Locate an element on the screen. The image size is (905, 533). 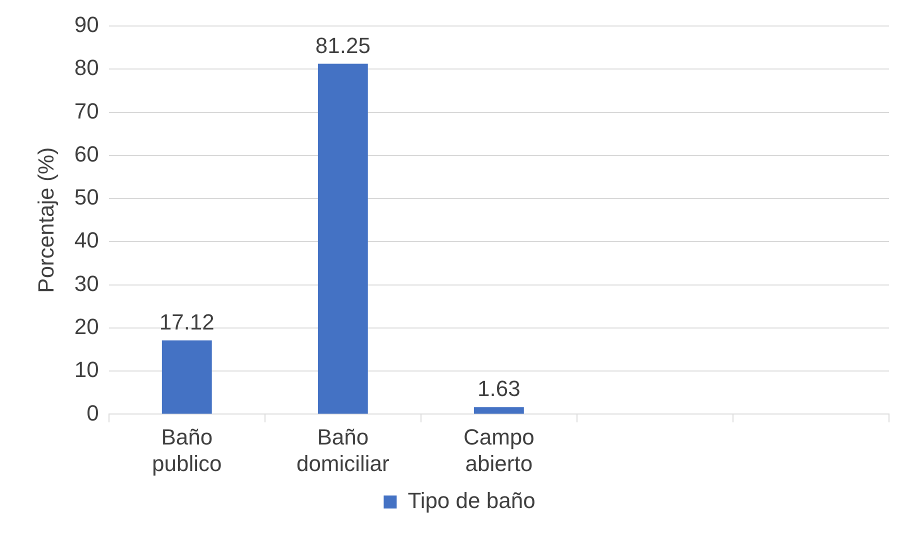
x-tick-label: Campo abierto is located at coordinates (498, 450).